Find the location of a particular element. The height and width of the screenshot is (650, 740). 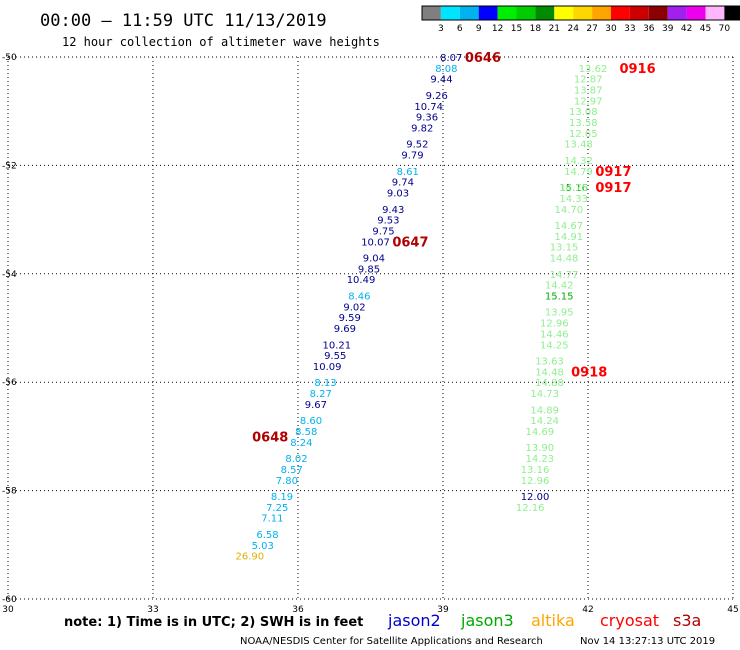

wave-height-value: 9.44 is located at coordinates (441, 80).